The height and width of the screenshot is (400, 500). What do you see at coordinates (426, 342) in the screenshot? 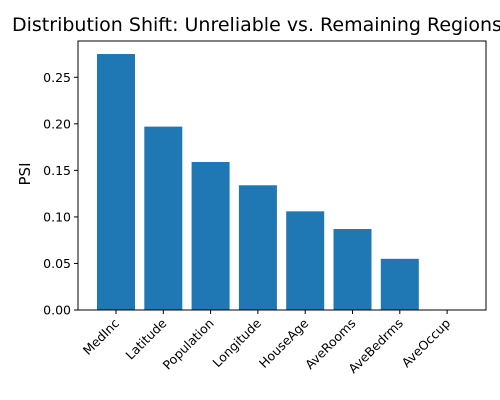
I see `x-tick-label-aveoccup: AveOccup` at bounding box center [426, 342].